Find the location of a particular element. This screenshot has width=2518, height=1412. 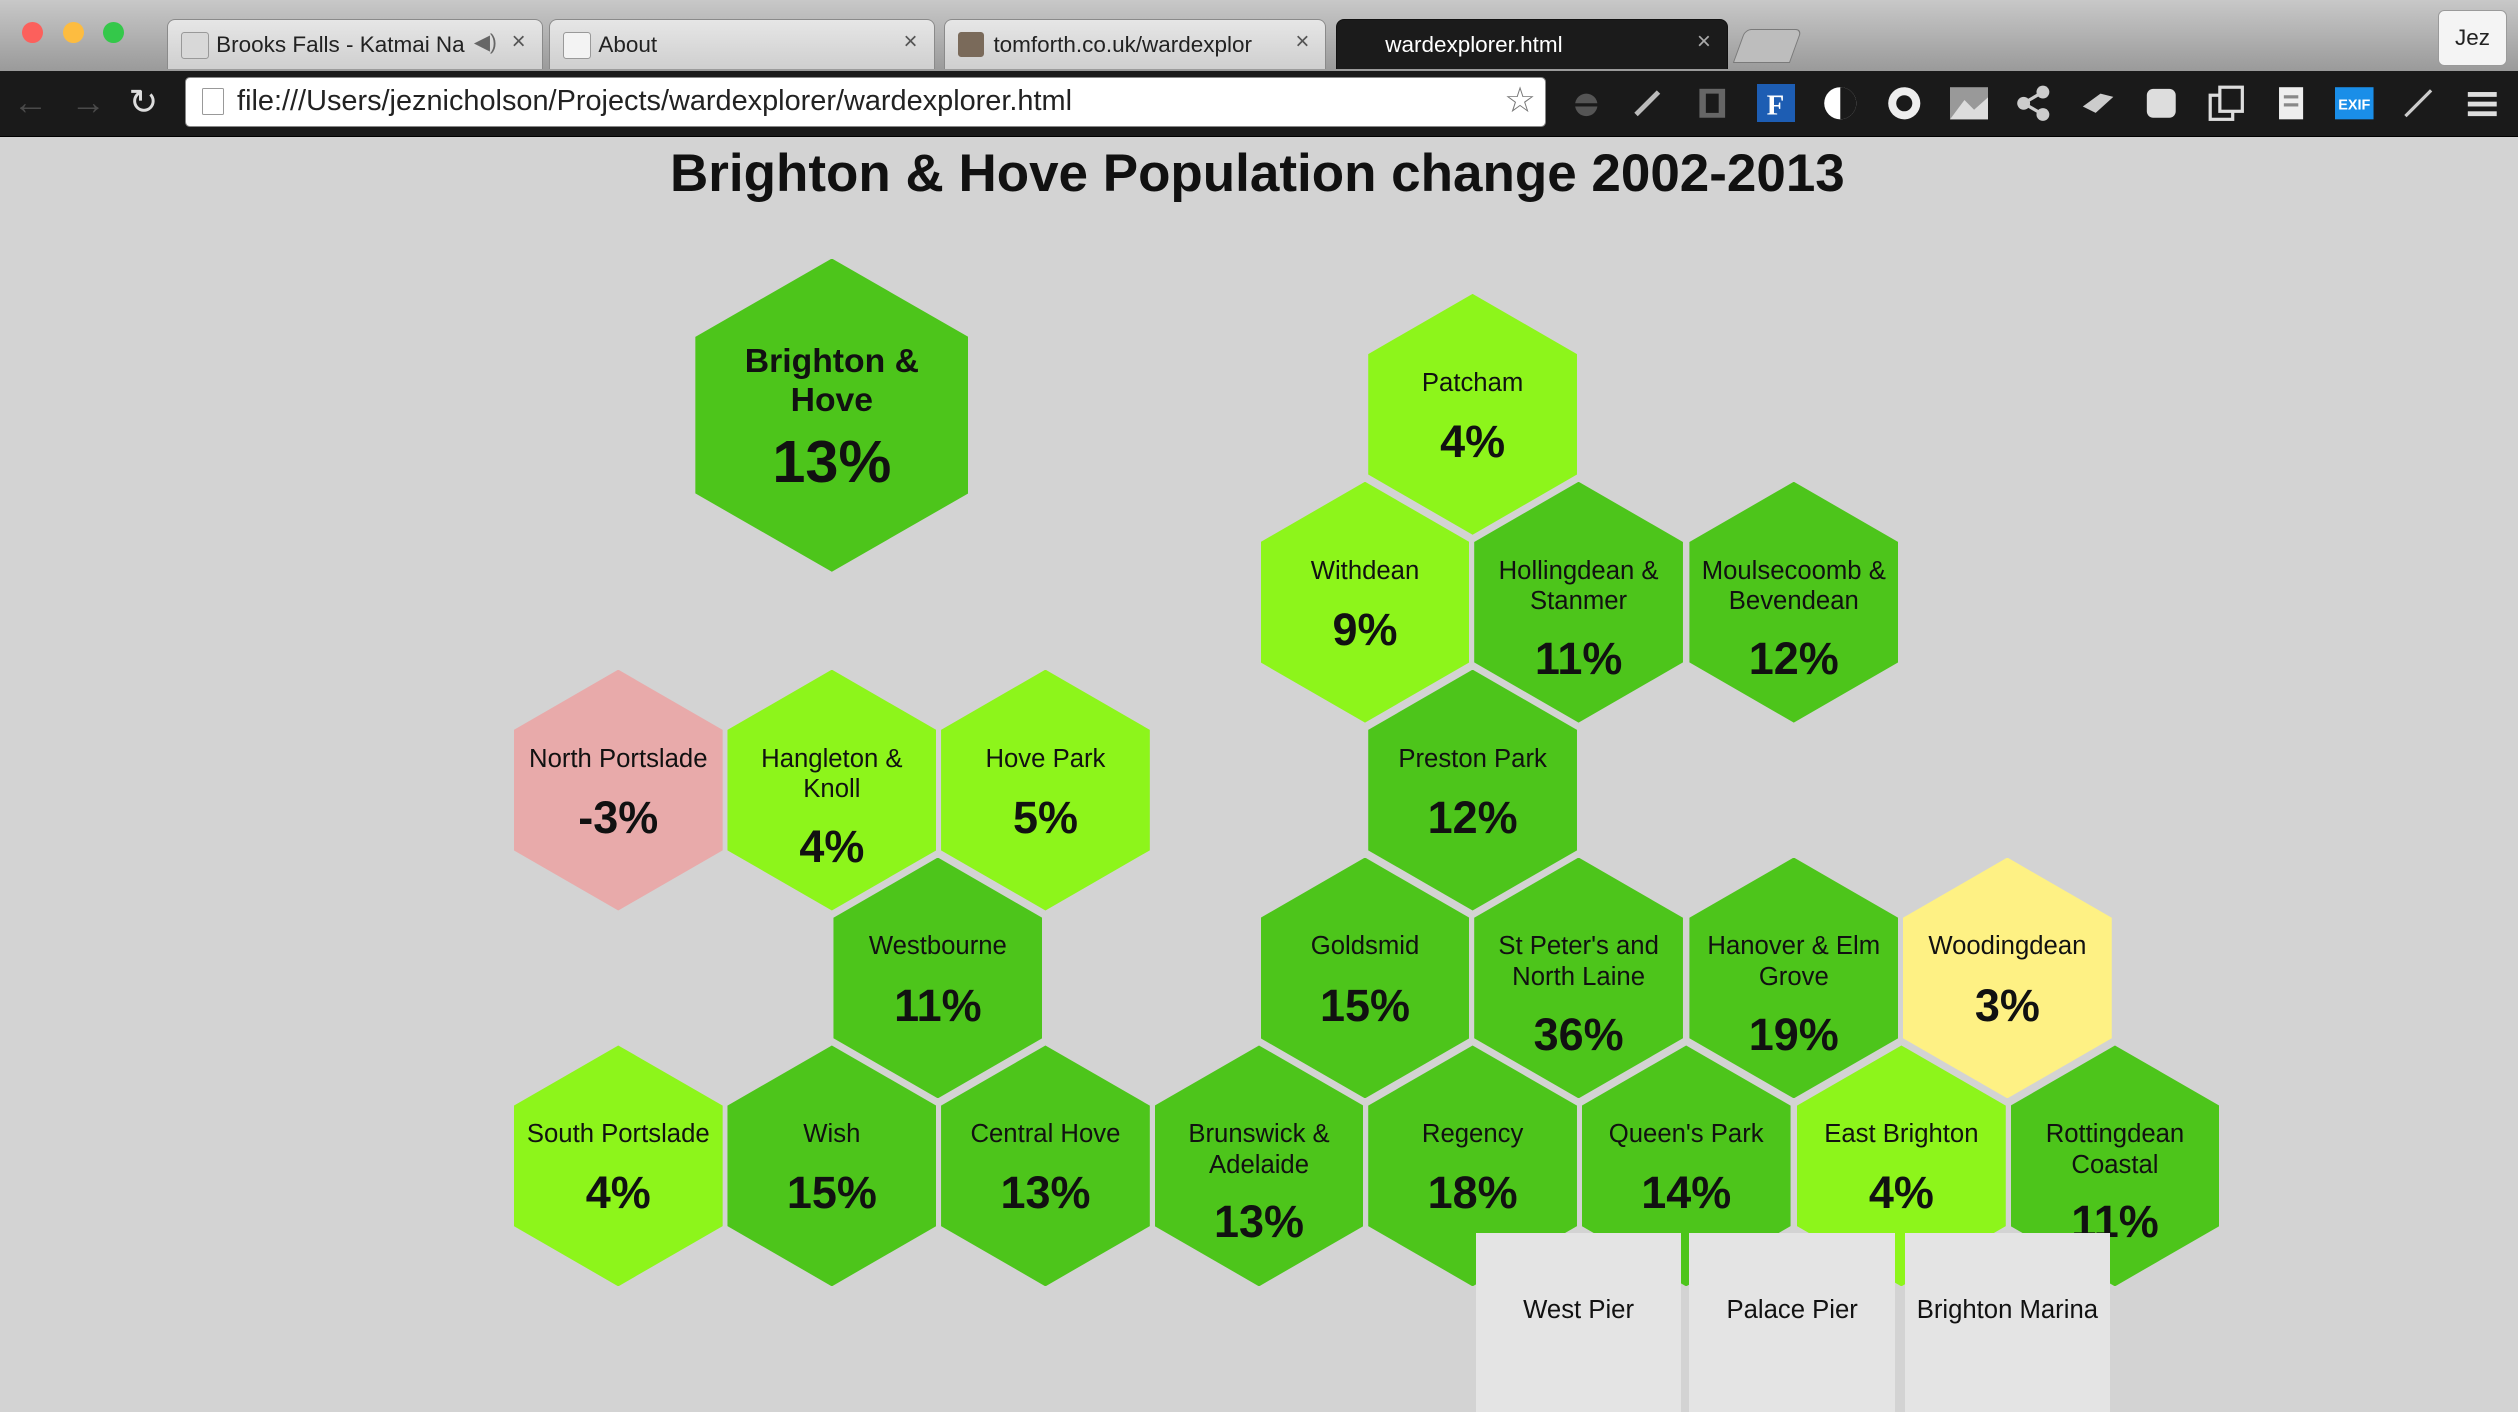

ward-hex-north-portslade: North Portslade -3% is located at coordinates (618, 790).